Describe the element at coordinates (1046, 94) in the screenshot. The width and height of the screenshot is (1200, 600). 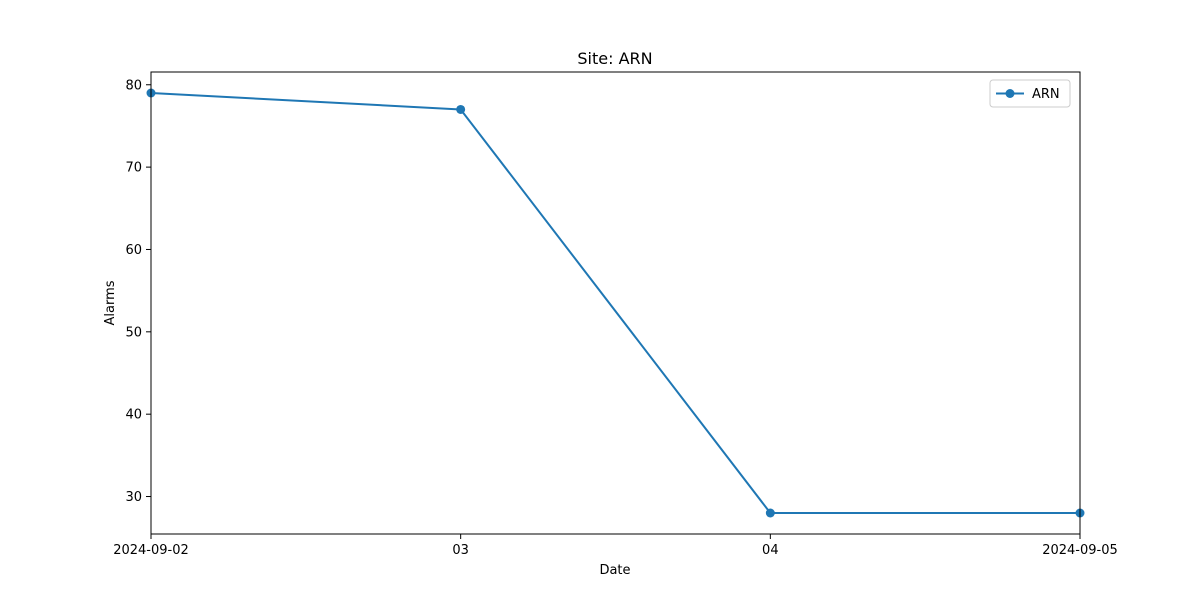
I see `legend-label: ARN` at that location.